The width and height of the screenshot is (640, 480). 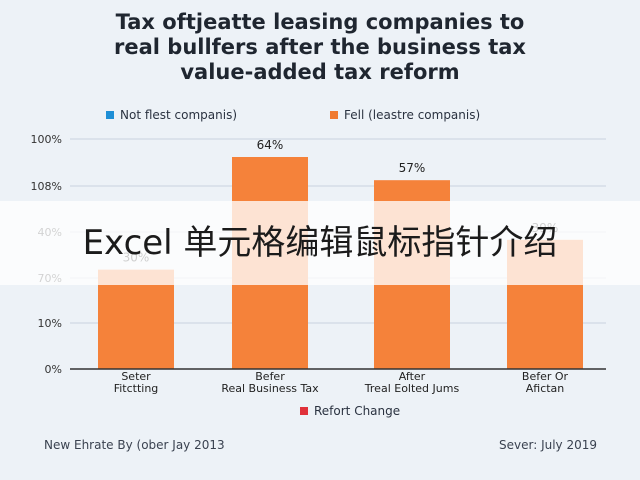 I want to click on footer-right: Sever: July 2019, so click(x=548, y=445).